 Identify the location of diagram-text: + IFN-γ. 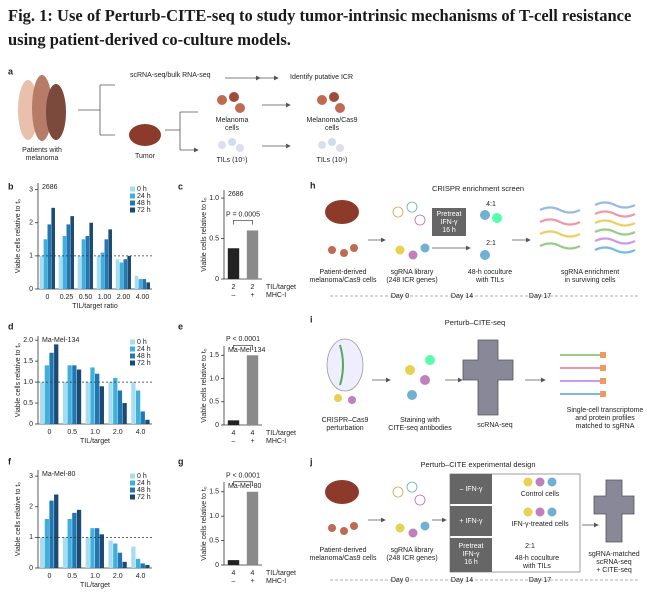
(471, 521).